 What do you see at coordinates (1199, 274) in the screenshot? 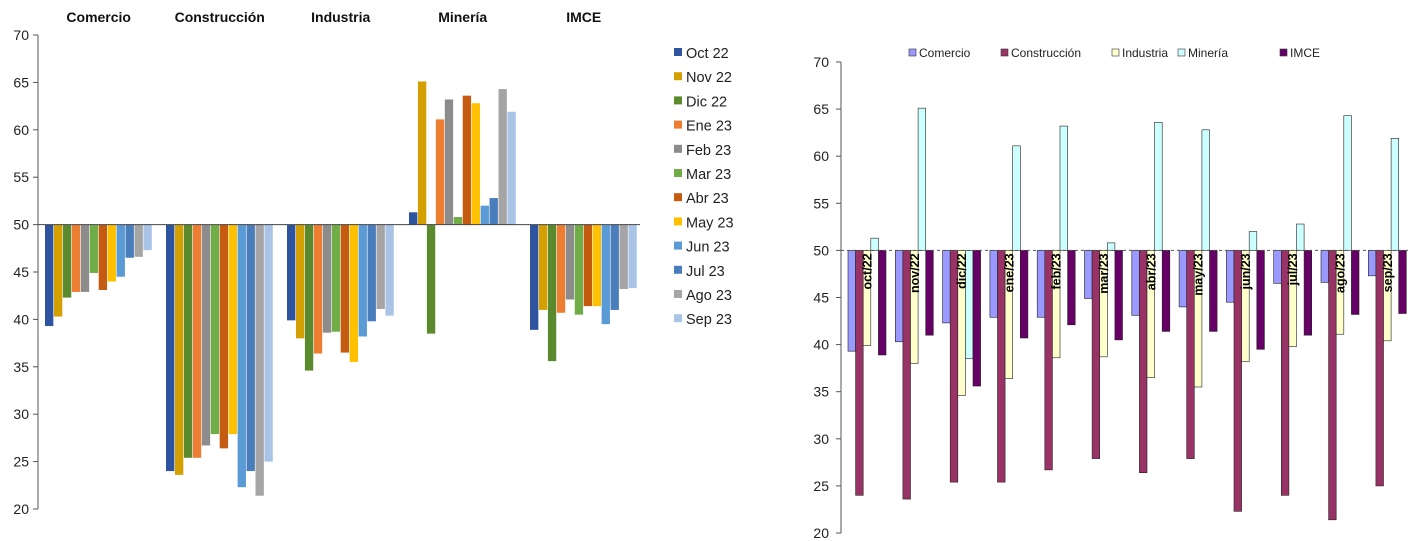
I see `right-category-label-may-23: may/23` at bounding box center [1199, 274].